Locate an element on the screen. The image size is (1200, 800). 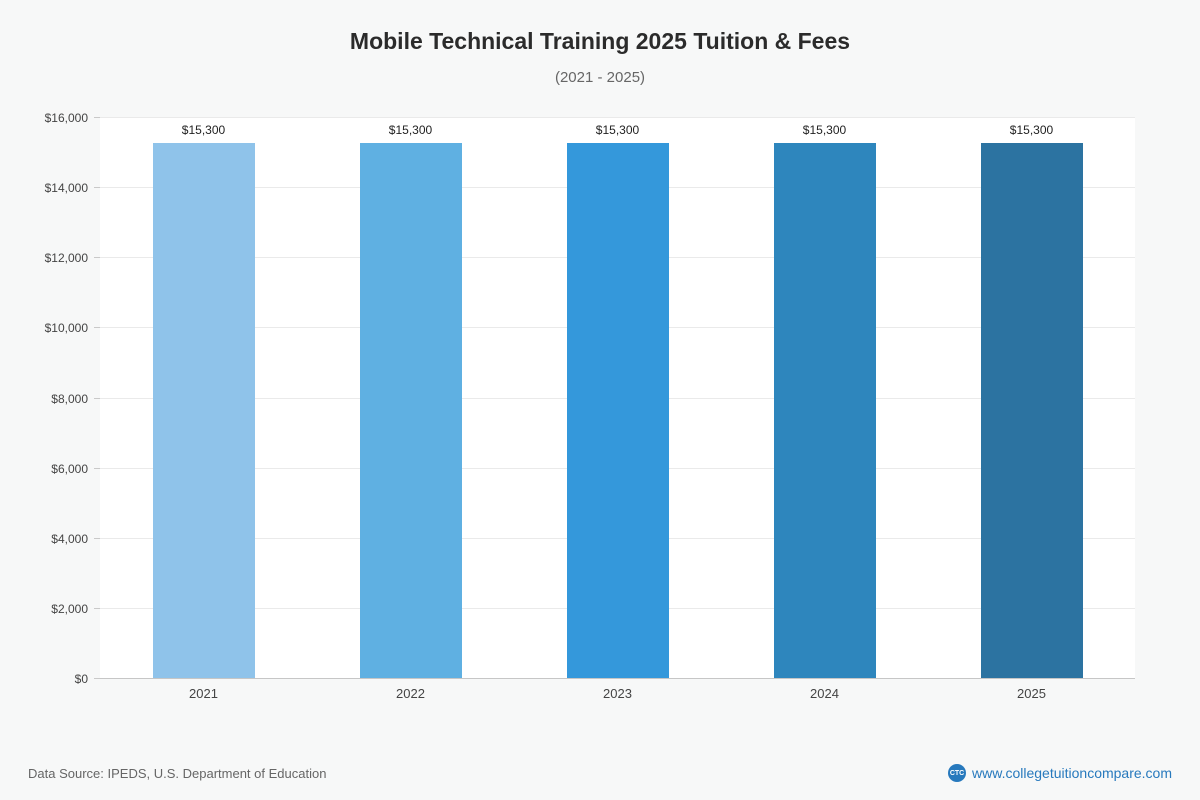
x-tick-label: 2021 is located at coordinates (203, 693).